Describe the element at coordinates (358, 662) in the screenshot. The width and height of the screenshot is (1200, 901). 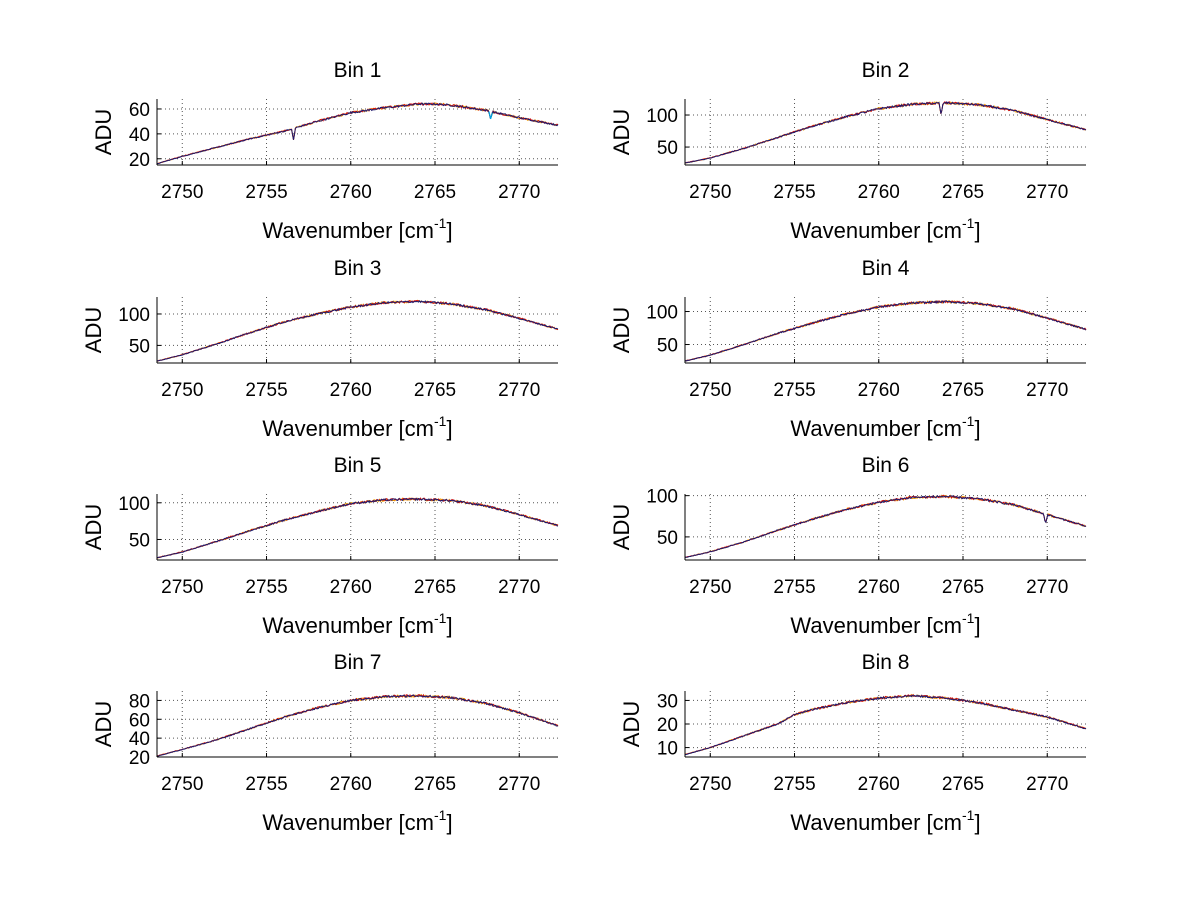
I see `subplot-title: Bin 7` at that location.